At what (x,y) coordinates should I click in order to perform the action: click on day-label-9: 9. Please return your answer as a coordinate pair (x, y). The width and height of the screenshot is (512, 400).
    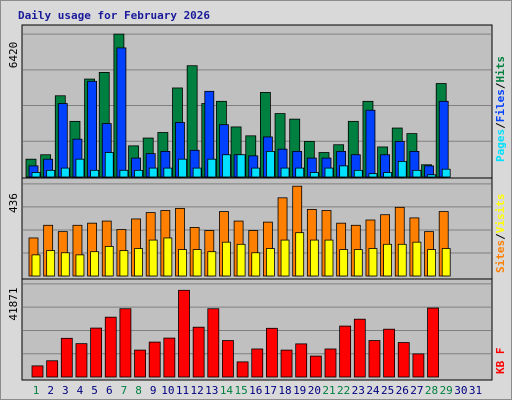
    Looking at the image, I should click on (153, 390).